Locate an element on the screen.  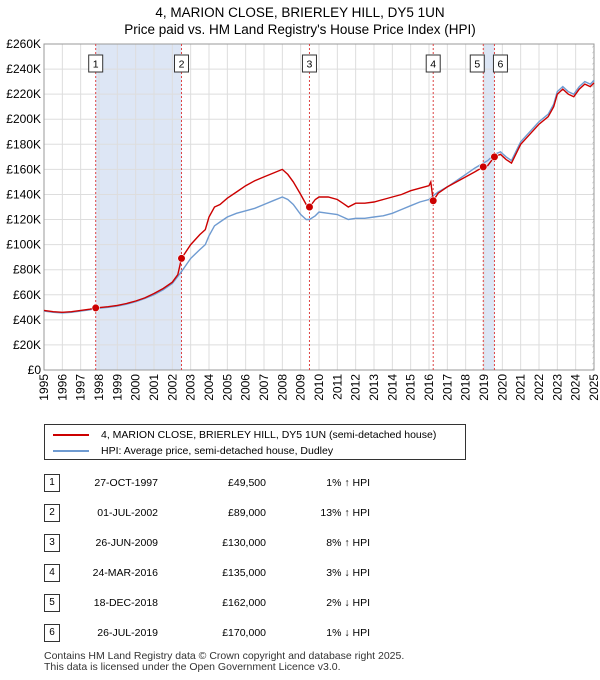
y-tick-label: £180K is located at coordinates (23, 144).